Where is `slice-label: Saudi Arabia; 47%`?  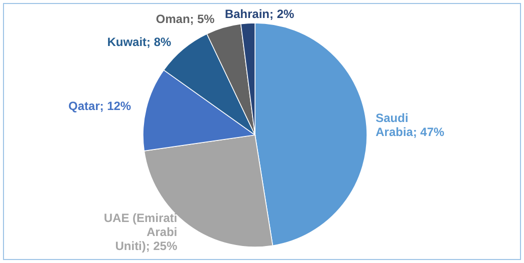 slice-label: Saudi Arabia; 47% is located at coordinates (411, 125).